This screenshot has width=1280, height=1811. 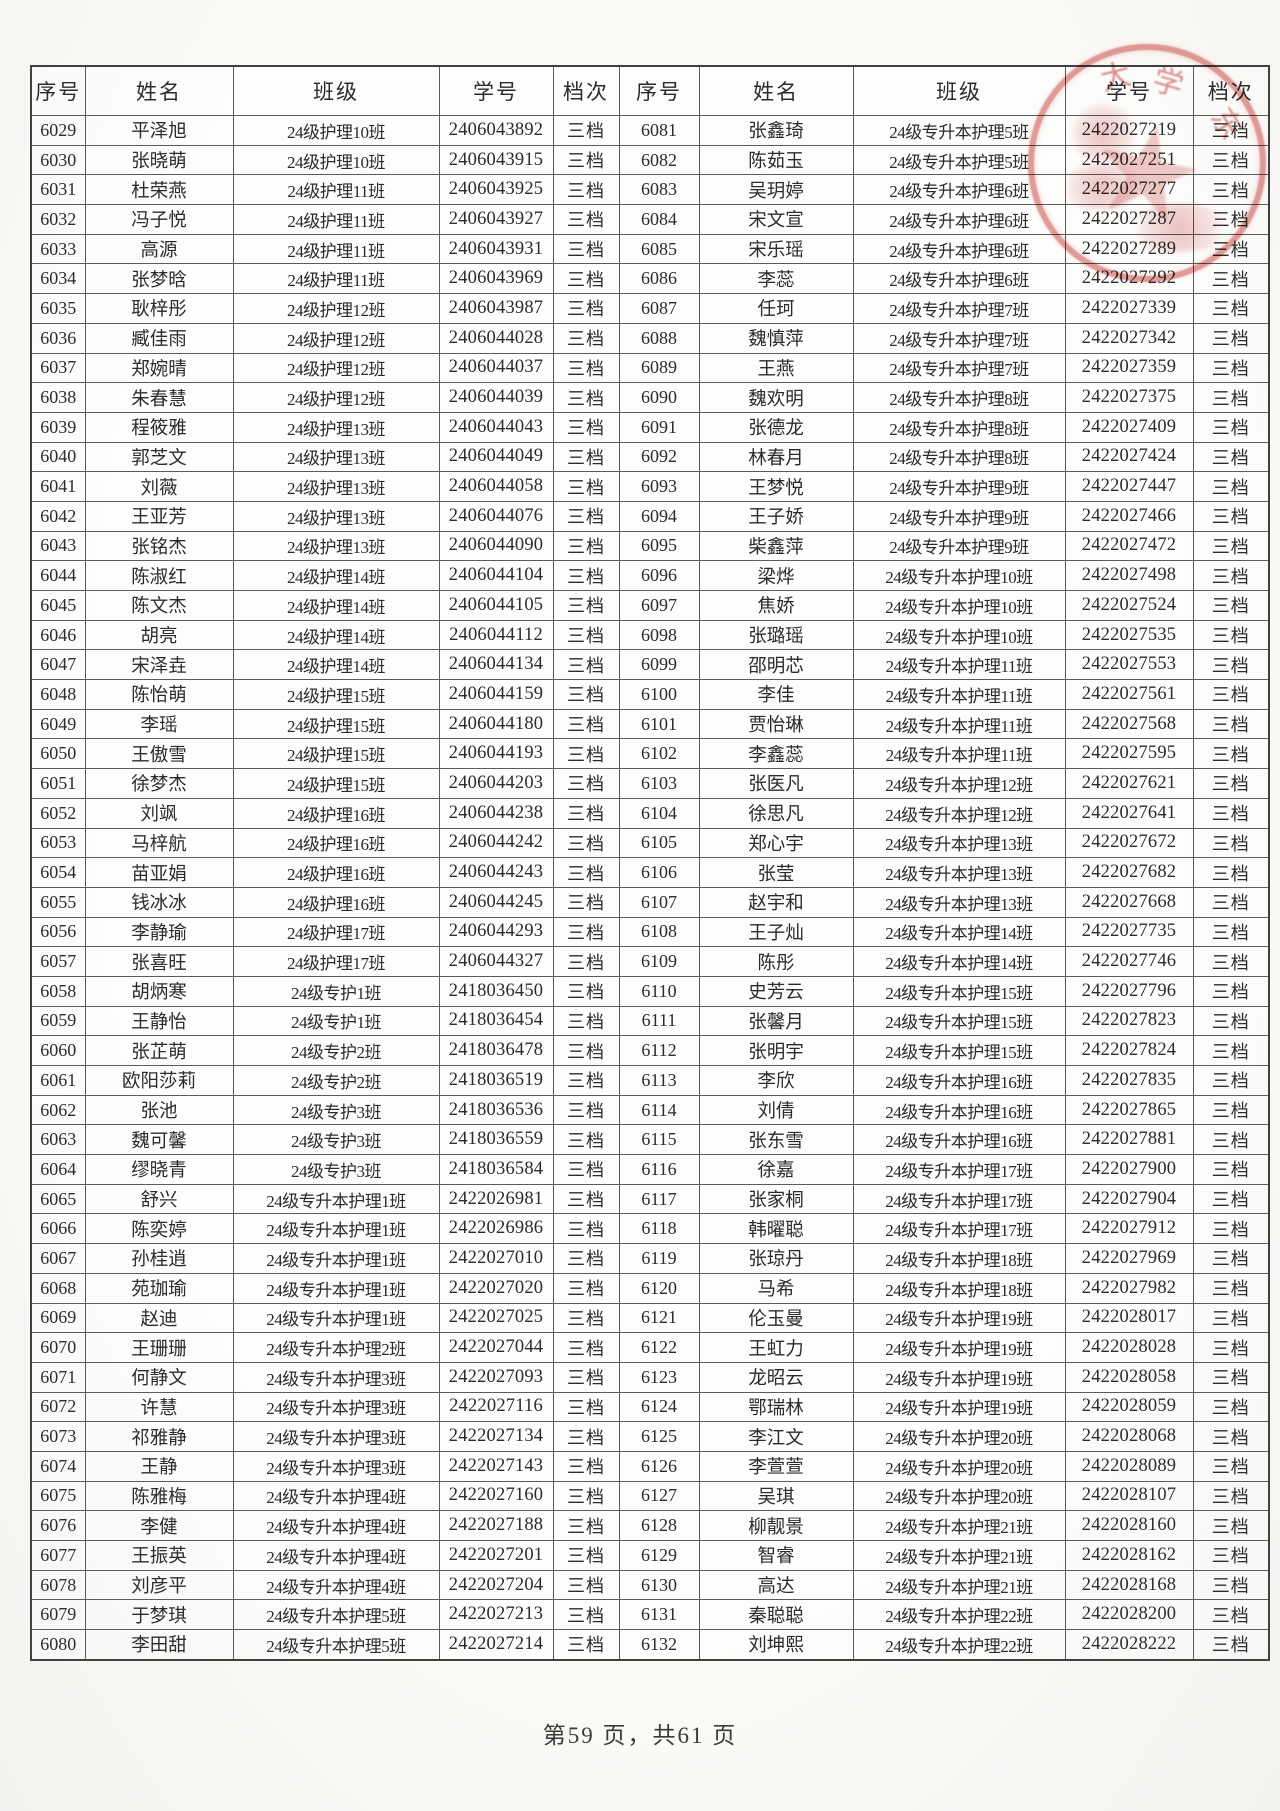 I want to click on class-cell: 24级专升本护理20班, so click(x=959, y=1466).